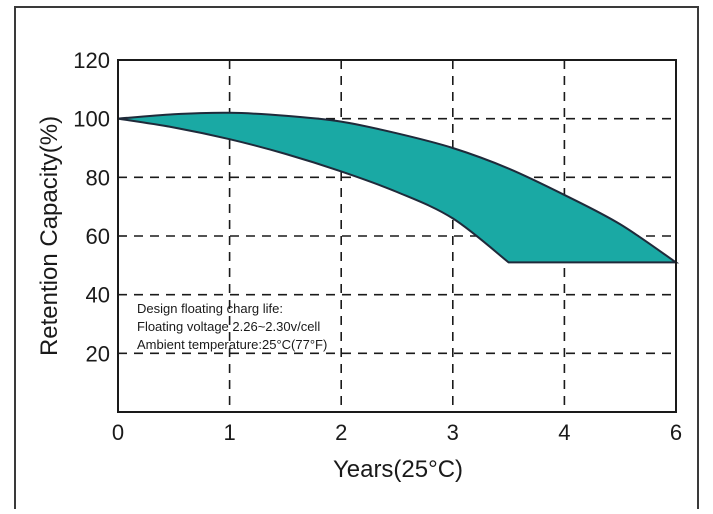  What do you see at coordinates (564, 432) in the screenshot?
I see `x-tick-label: 4` at bounding box center [564, 432].